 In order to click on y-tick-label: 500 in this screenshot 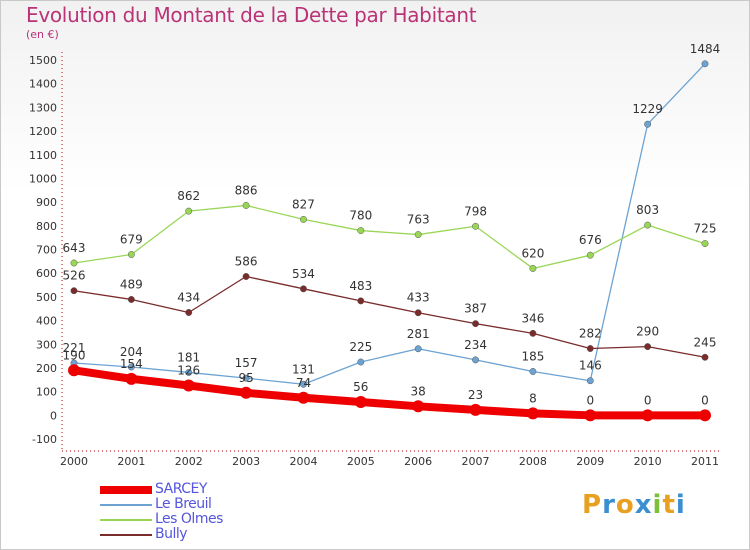, I will do `click(46, 297)`.